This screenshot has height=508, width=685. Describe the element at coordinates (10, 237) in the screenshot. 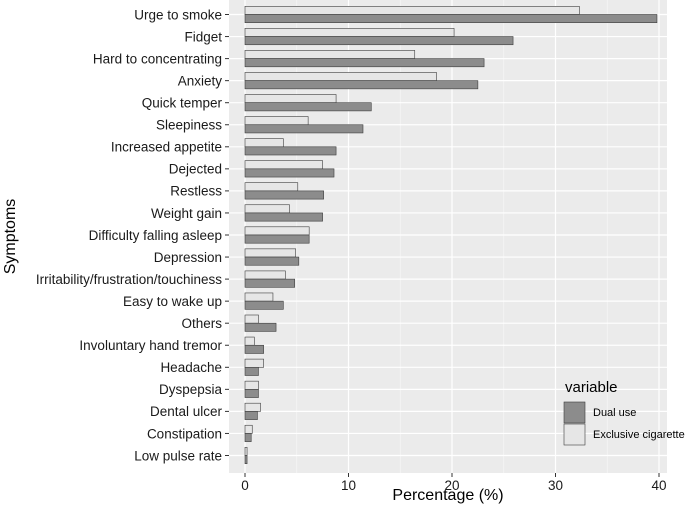

I see `y-axis-title: Symptoms` at that location.